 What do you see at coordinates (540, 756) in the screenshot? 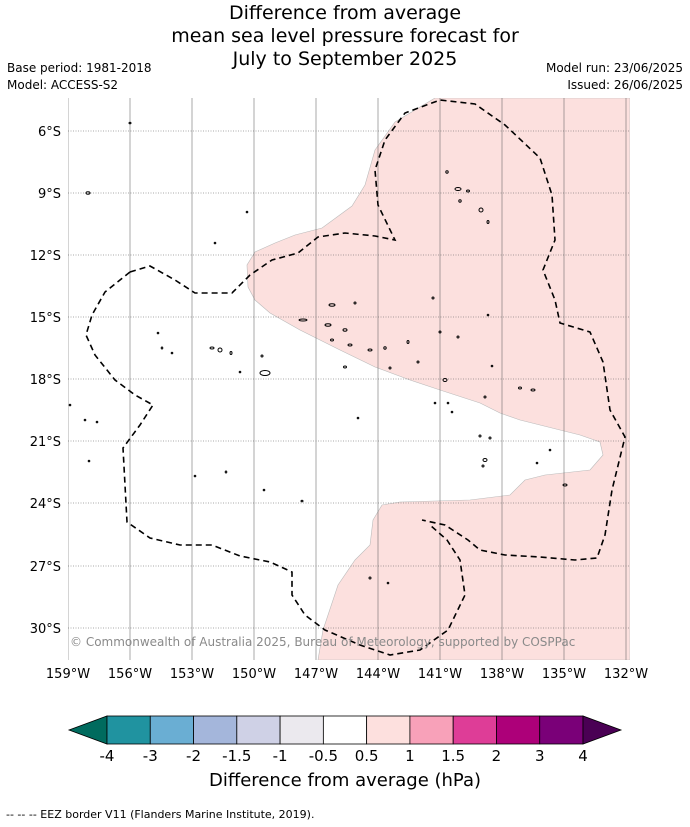
I see `colorbar-tick-label: 3` at bounding box center [540, 756].